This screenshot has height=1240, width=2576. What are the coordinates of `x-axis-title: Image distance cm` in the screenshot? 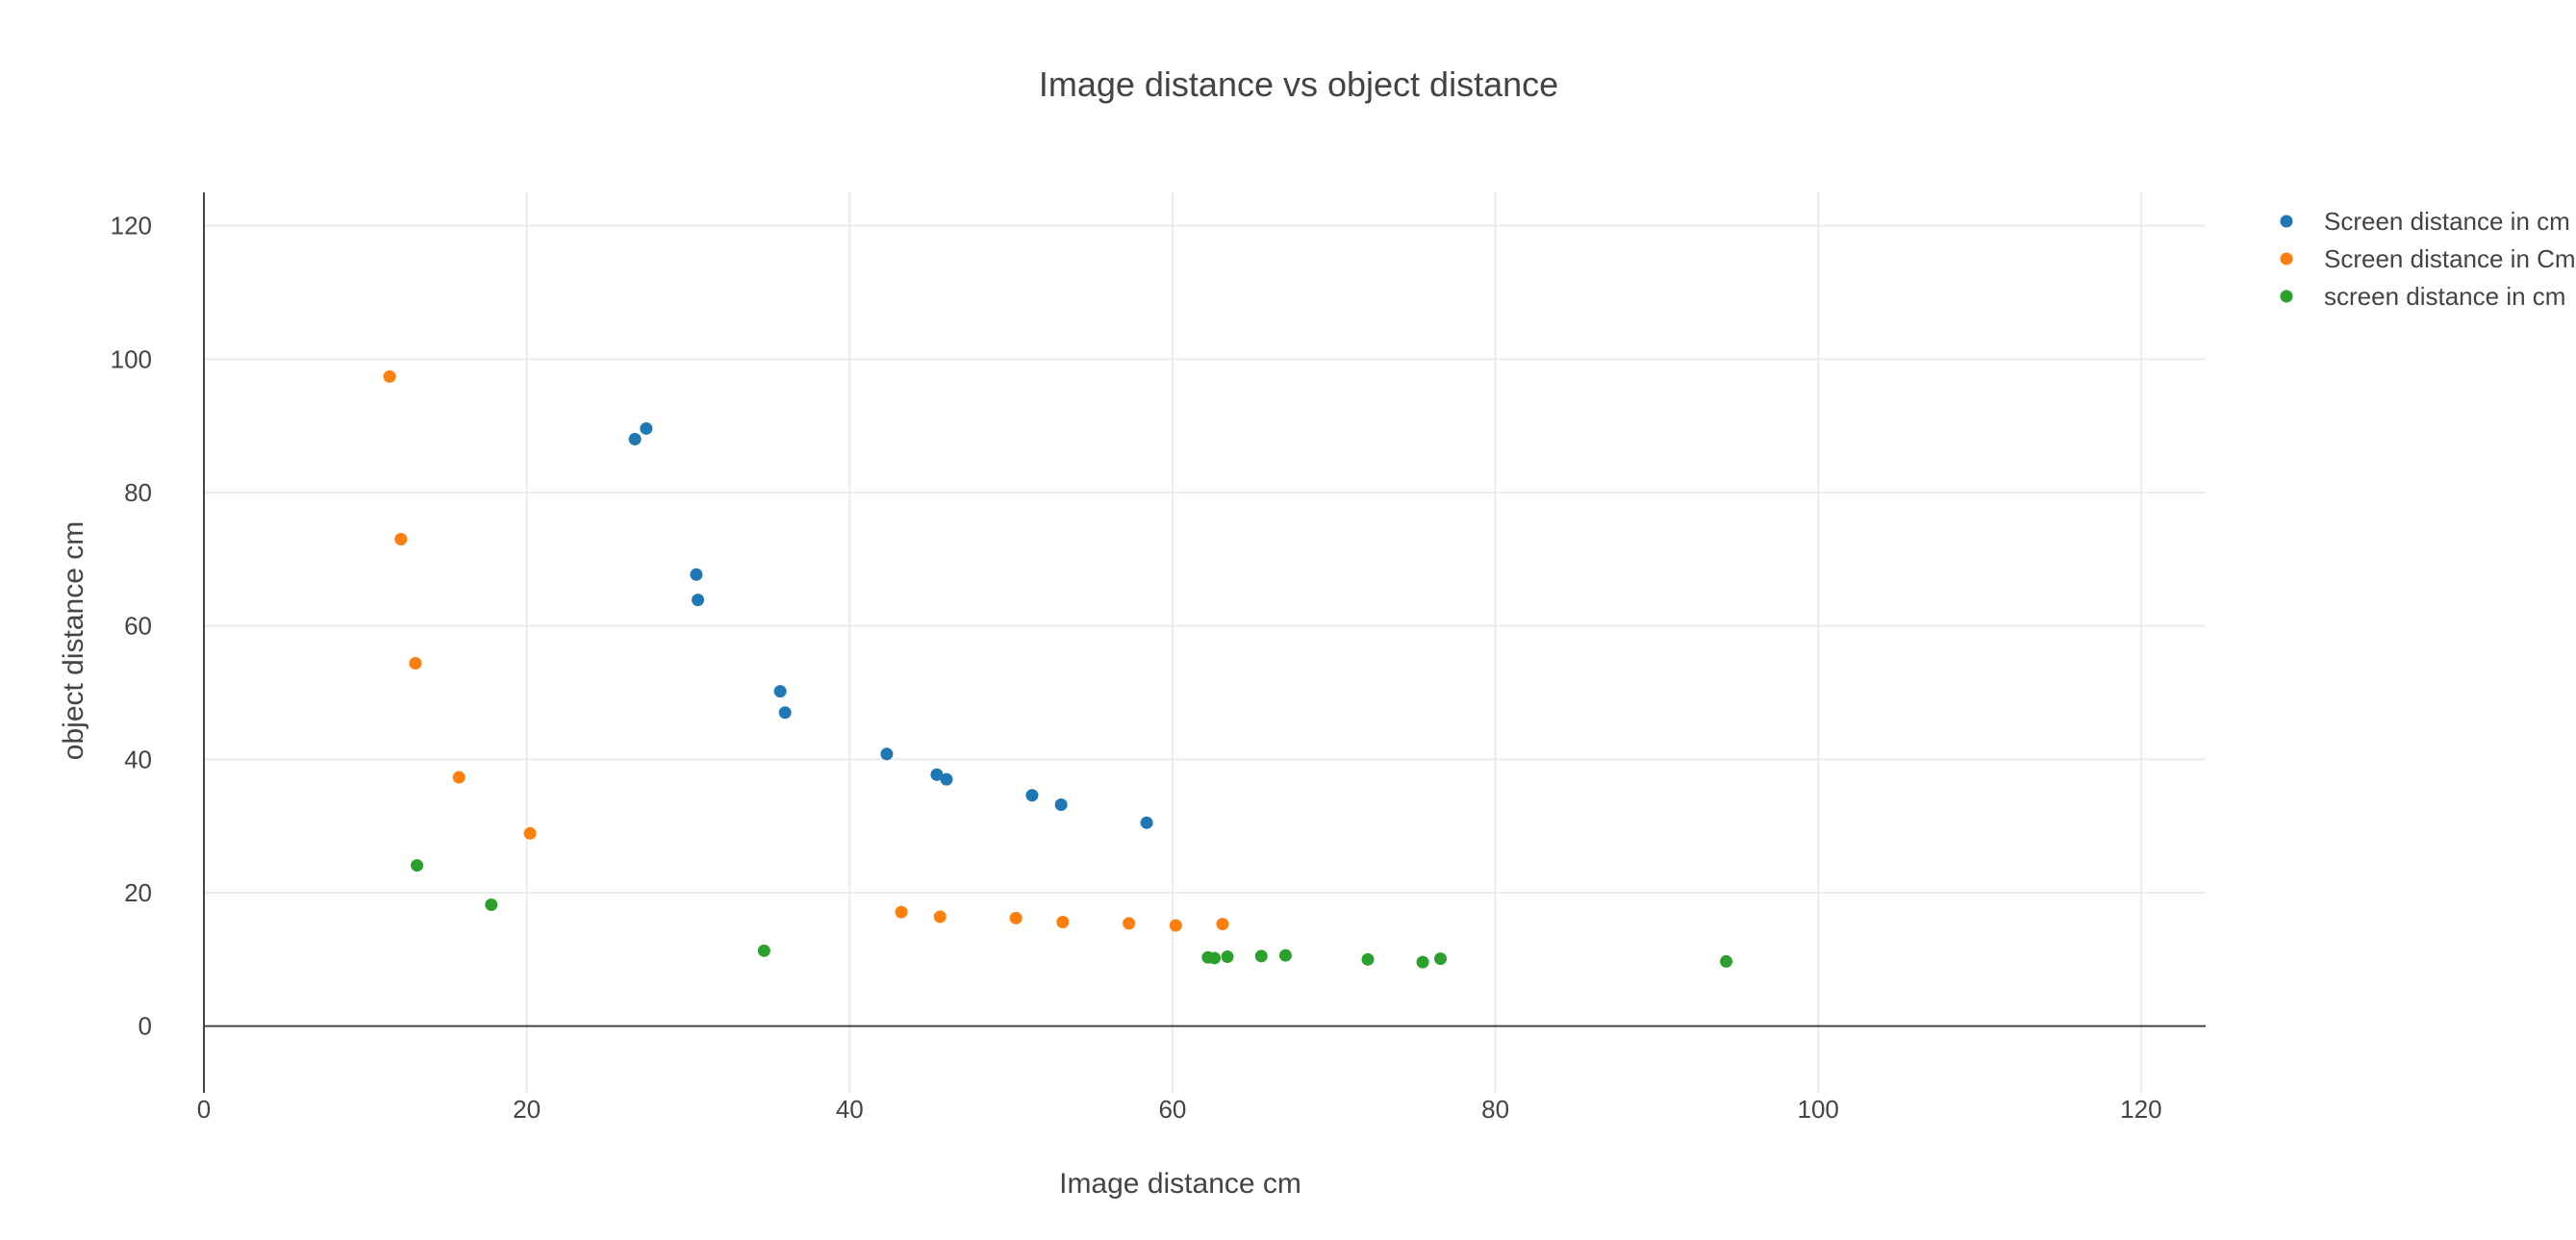 It's located at (1180, 1184).